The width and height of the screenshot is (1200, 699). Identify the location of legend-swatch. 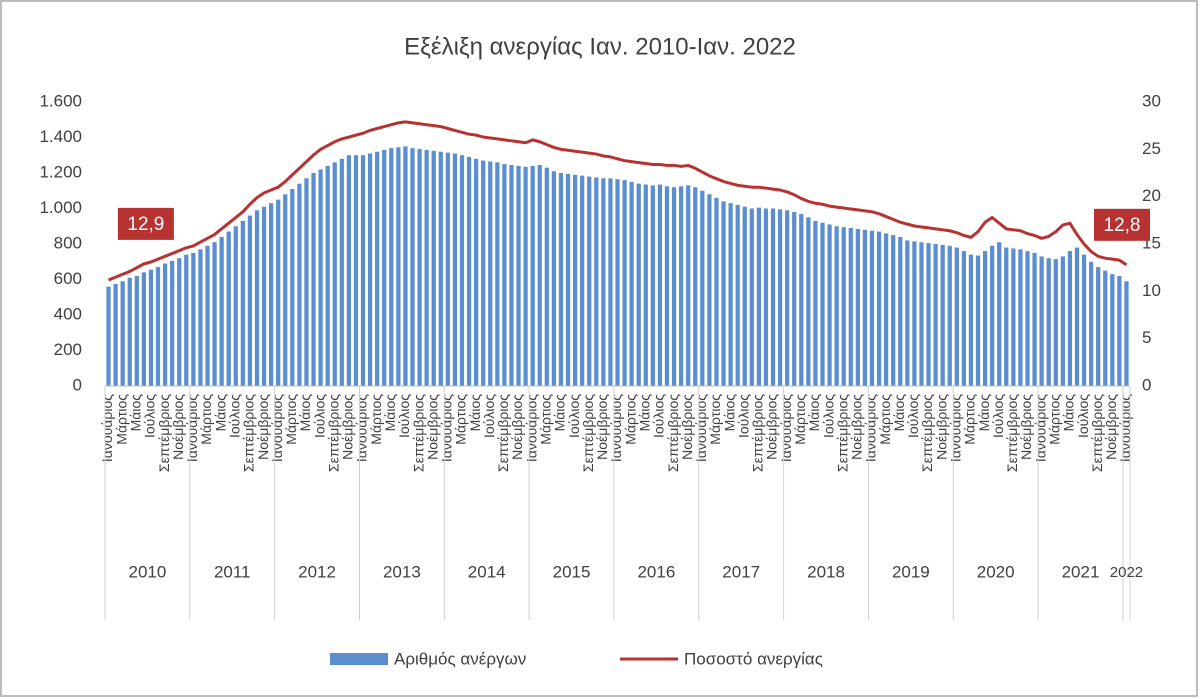
(359, 659).